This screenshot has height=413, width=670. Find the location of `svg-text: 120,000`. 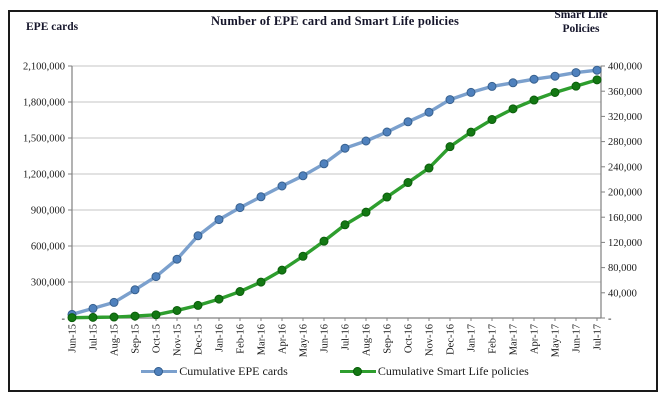

svg-text: 120,000 is located at coordinates (625, 243).